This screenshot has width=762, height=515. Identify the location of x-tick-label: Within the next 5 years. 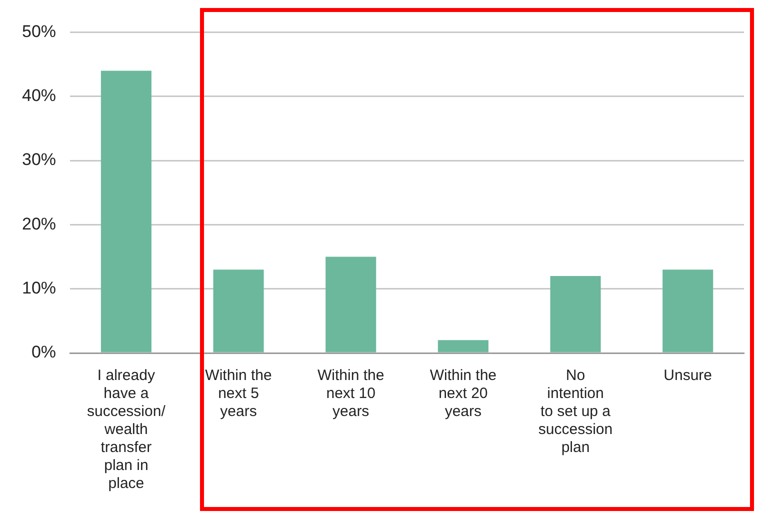
(238, 393).